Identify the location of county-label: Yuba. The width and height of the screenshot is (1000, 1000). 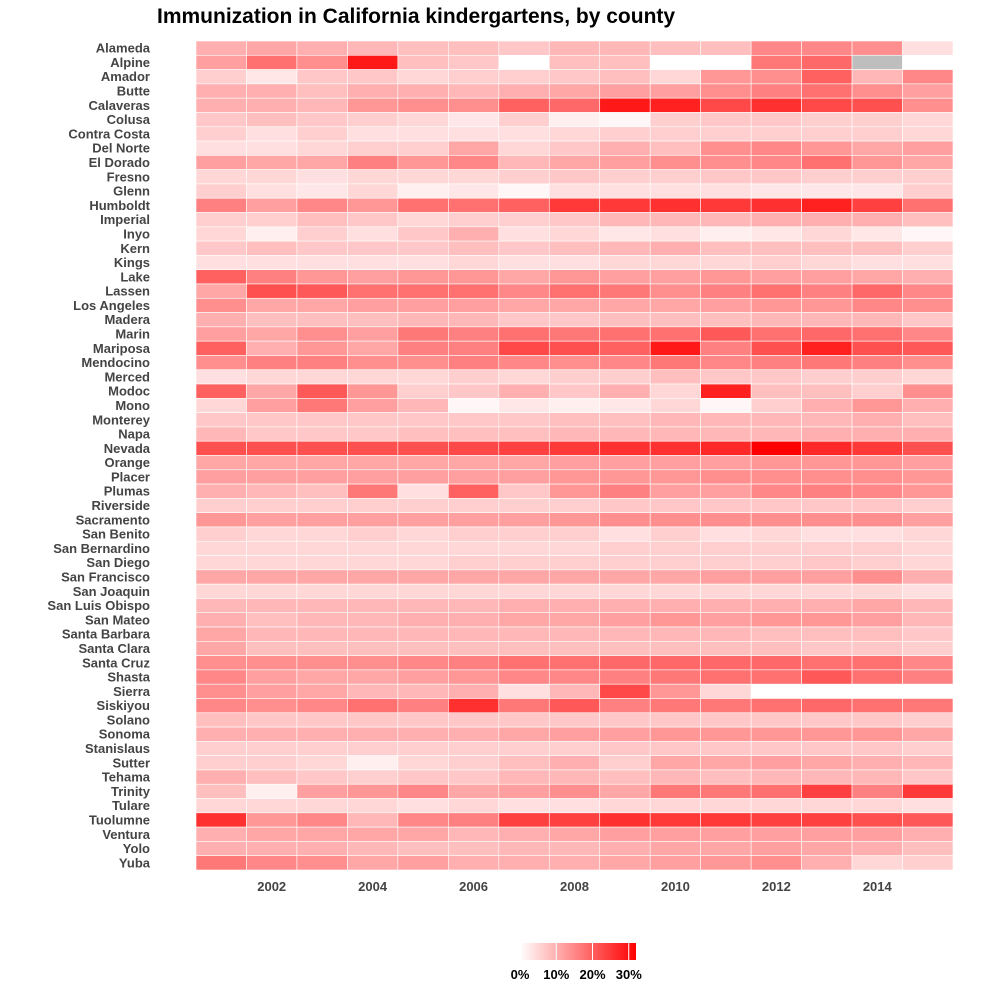
(135, 862).